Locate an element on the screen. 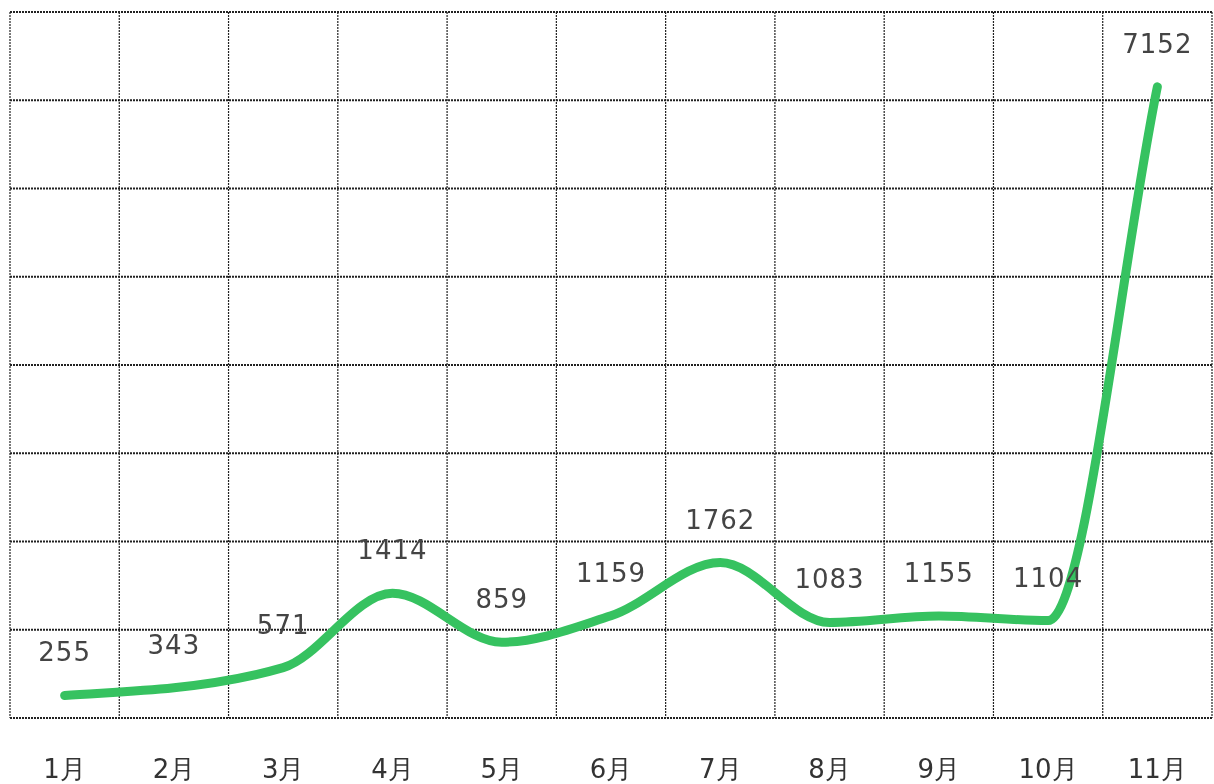 The height and width of the screenshot is (784, 1214). x-tick-label: 4月 is located at coordinates (392, 769).